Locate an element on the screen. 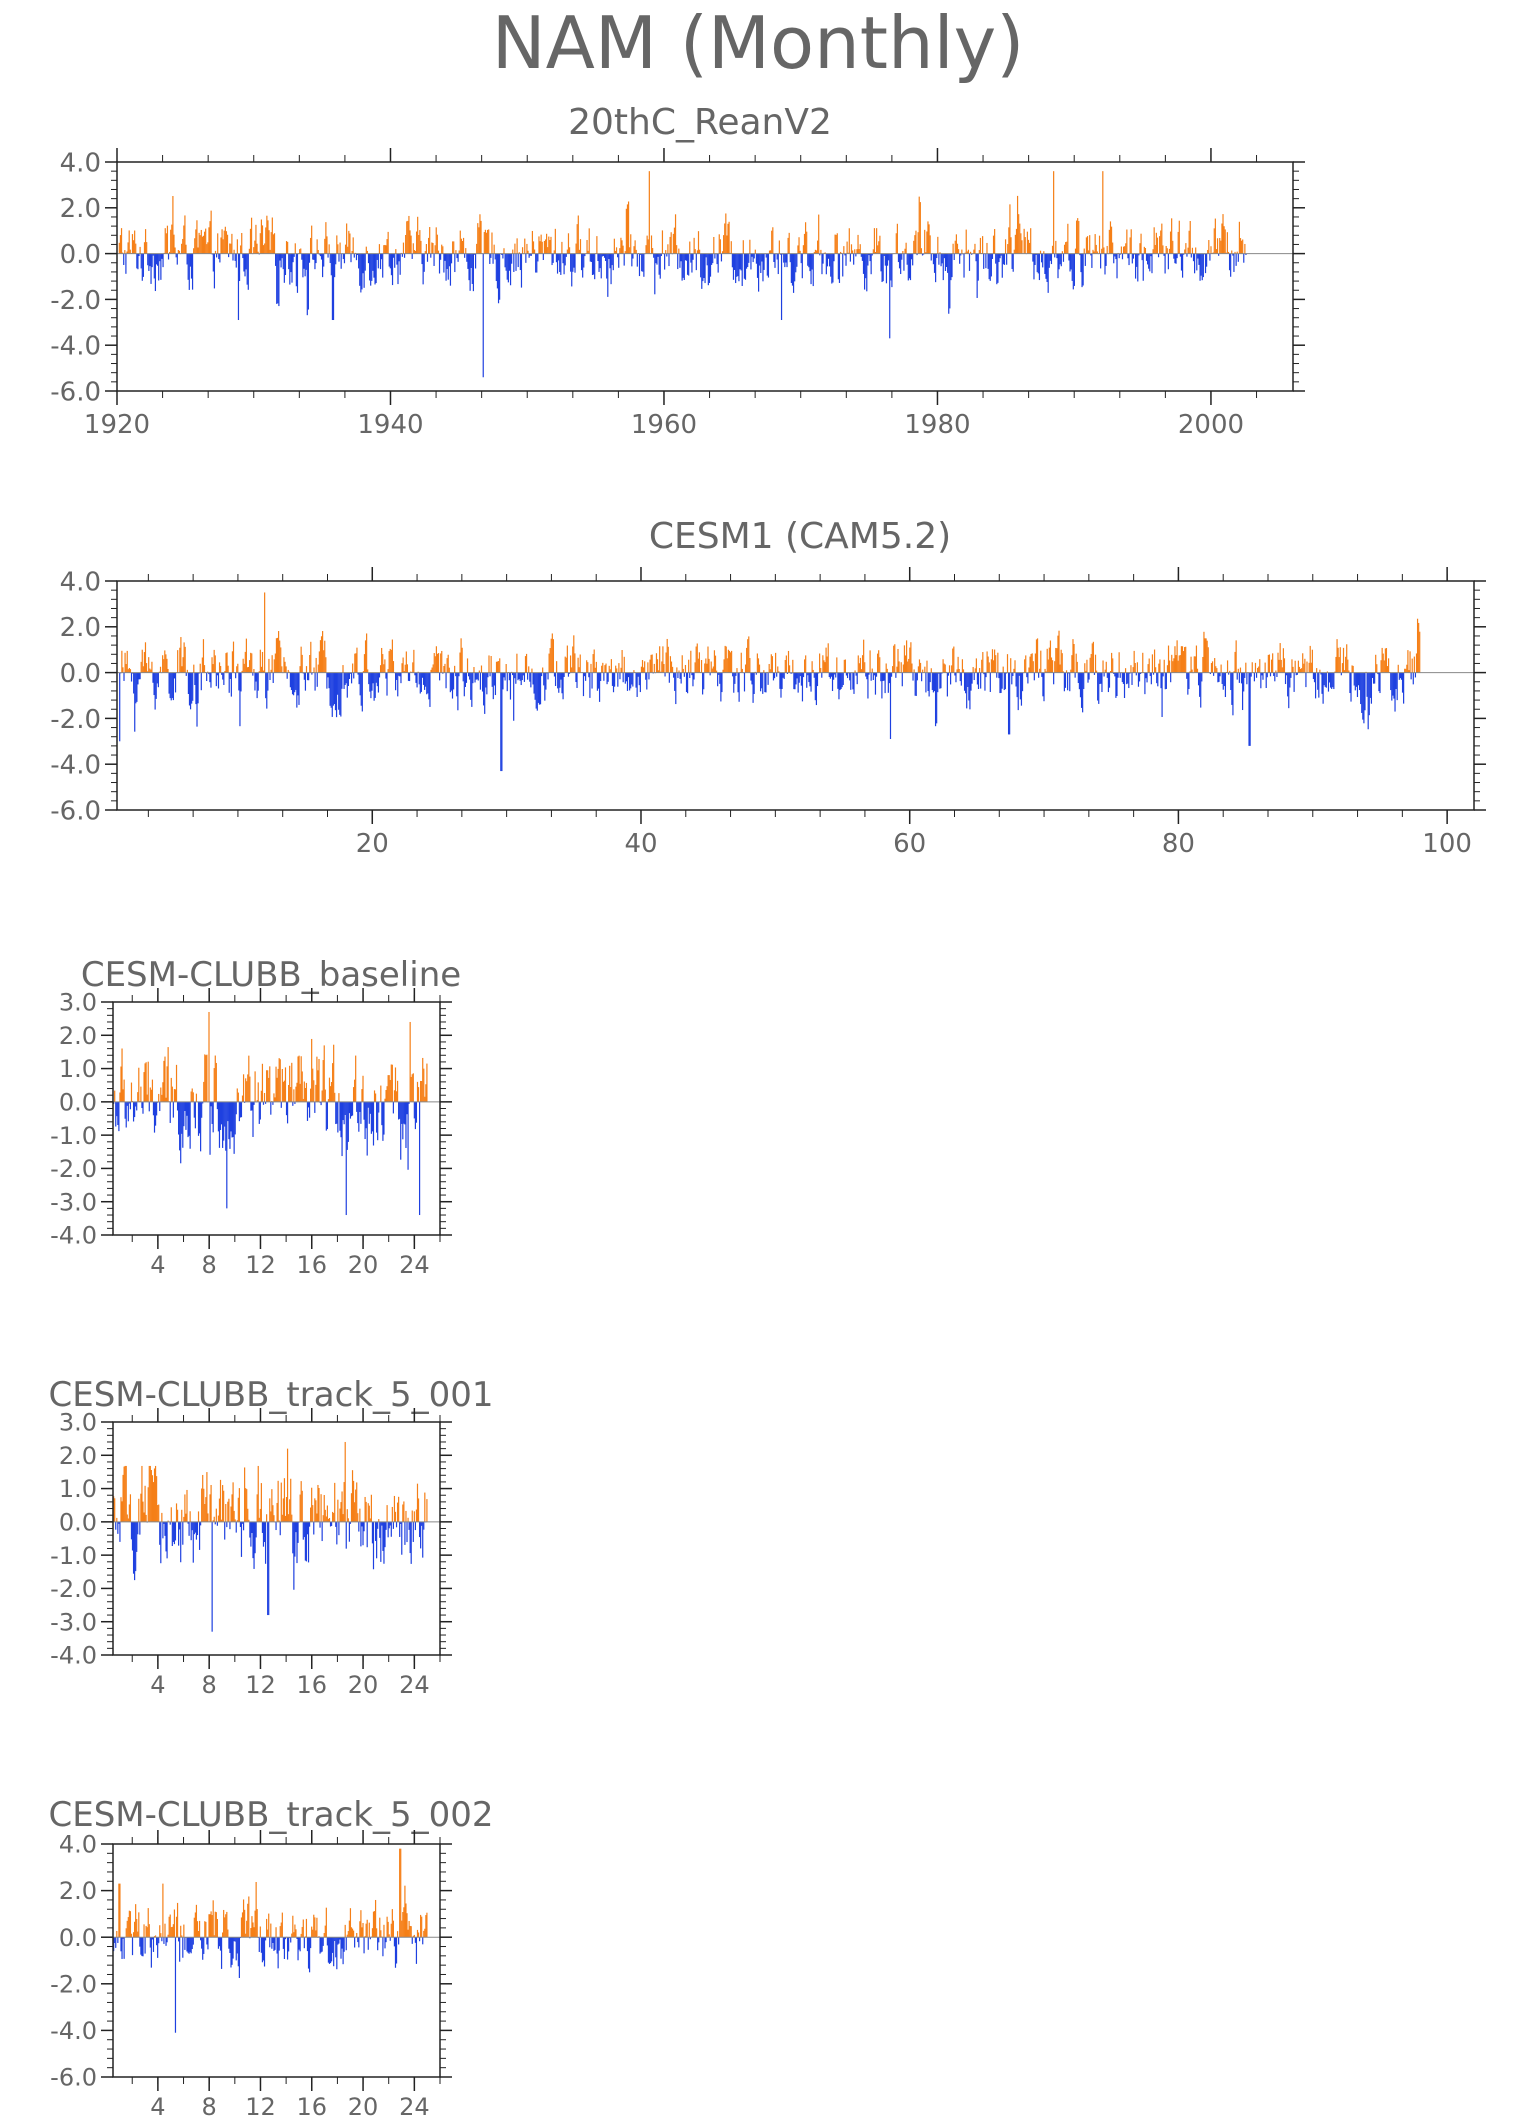  y-tick-label: 4.0 is located at coordinates (78, 1845).